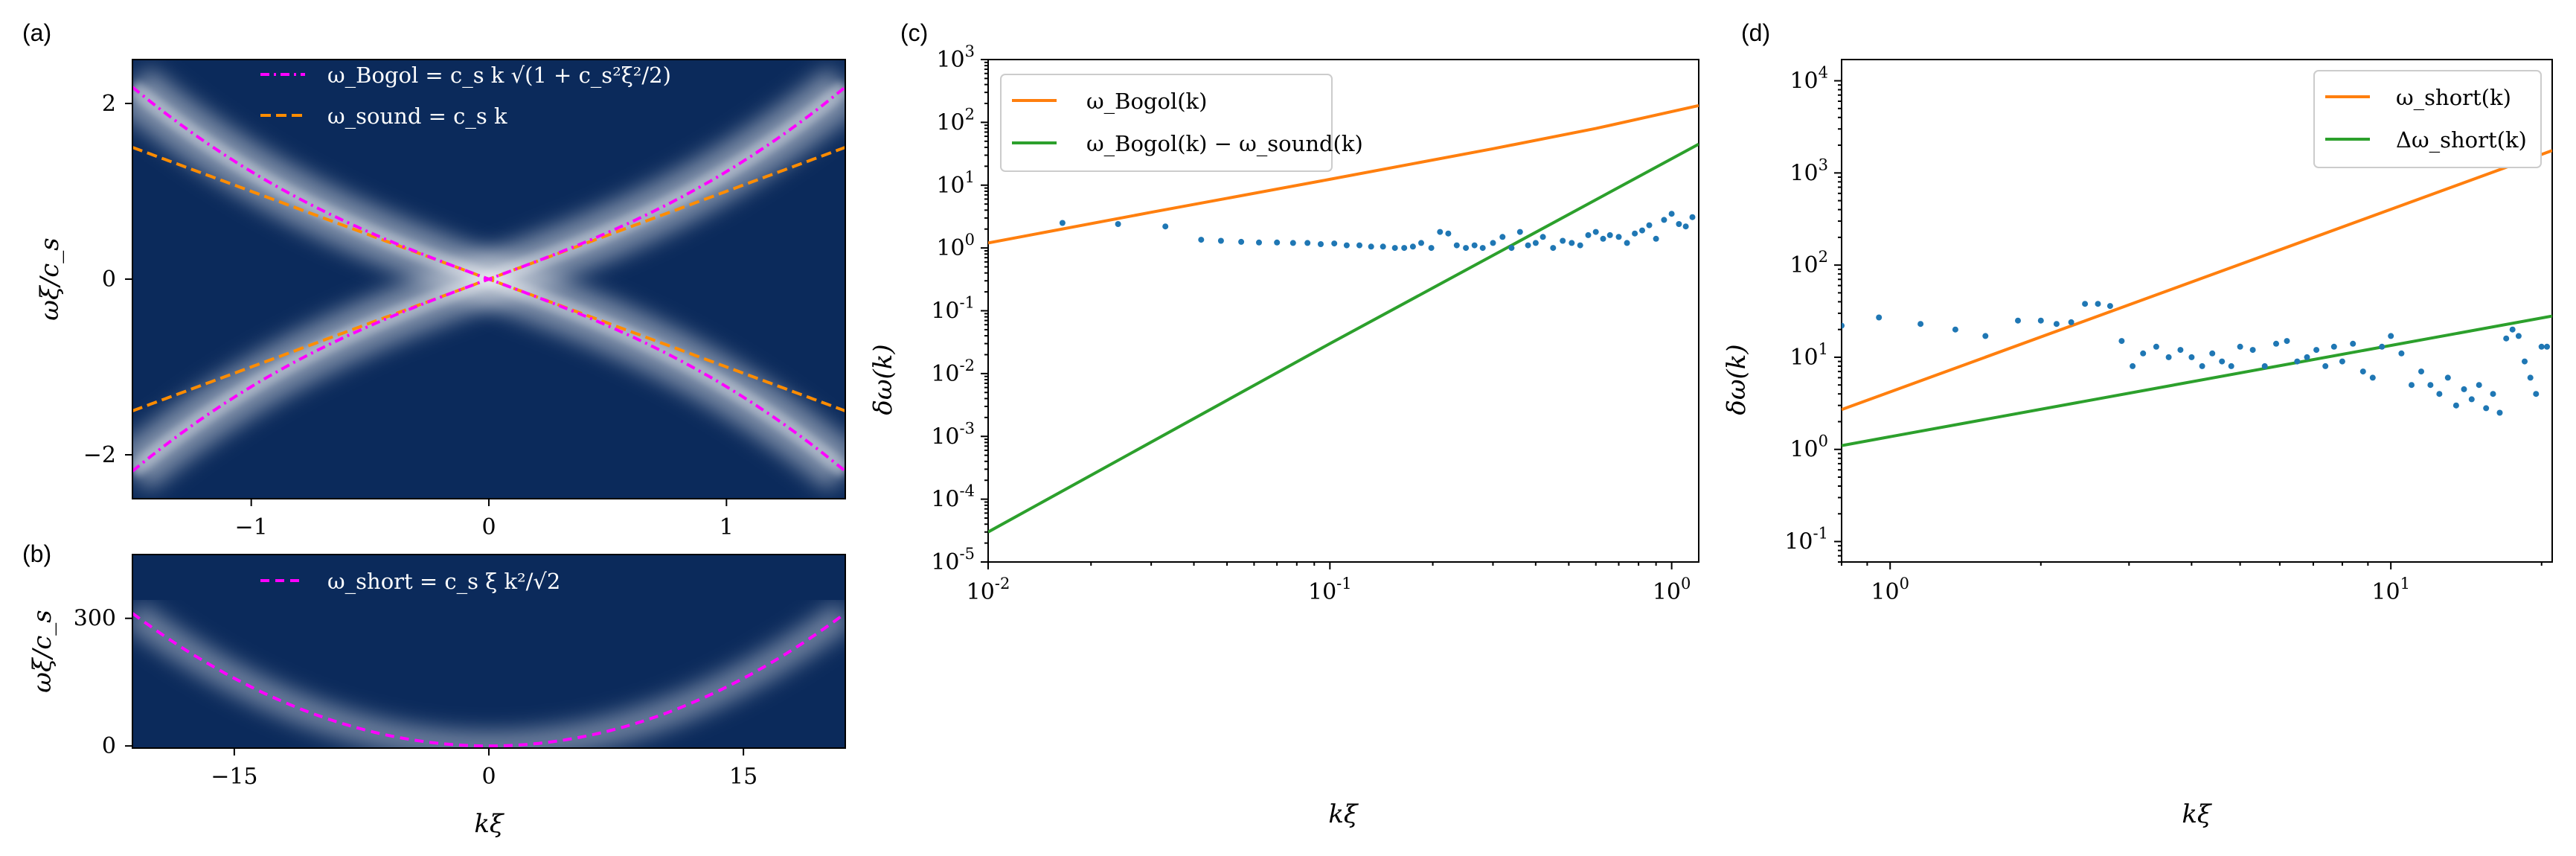 Image resolution: width=2576 pixels, height=856 pixels. I want to click on panel-b-xlabel: kξ, so click(490, 824).